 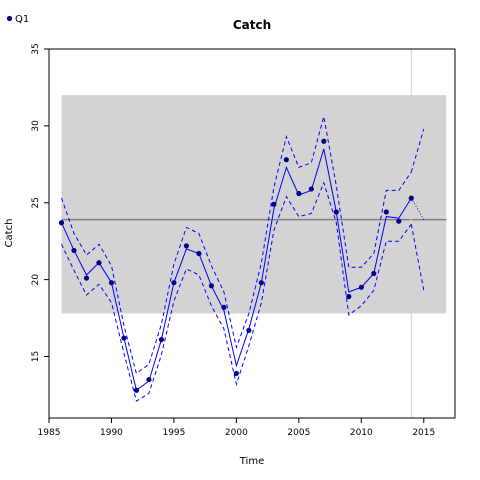 I want to click on x-tick-label: 2000, so click(x=236, y=433).